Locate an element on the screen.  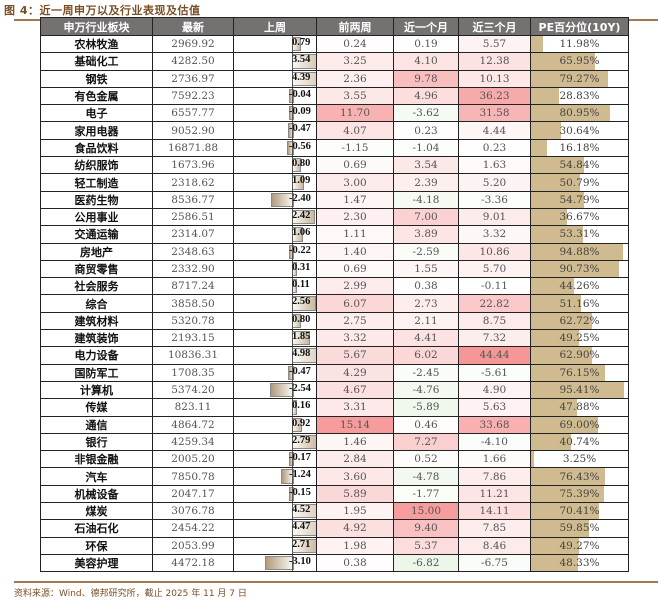
last-week-change: 4.39 is located at coordinates (275, 78).